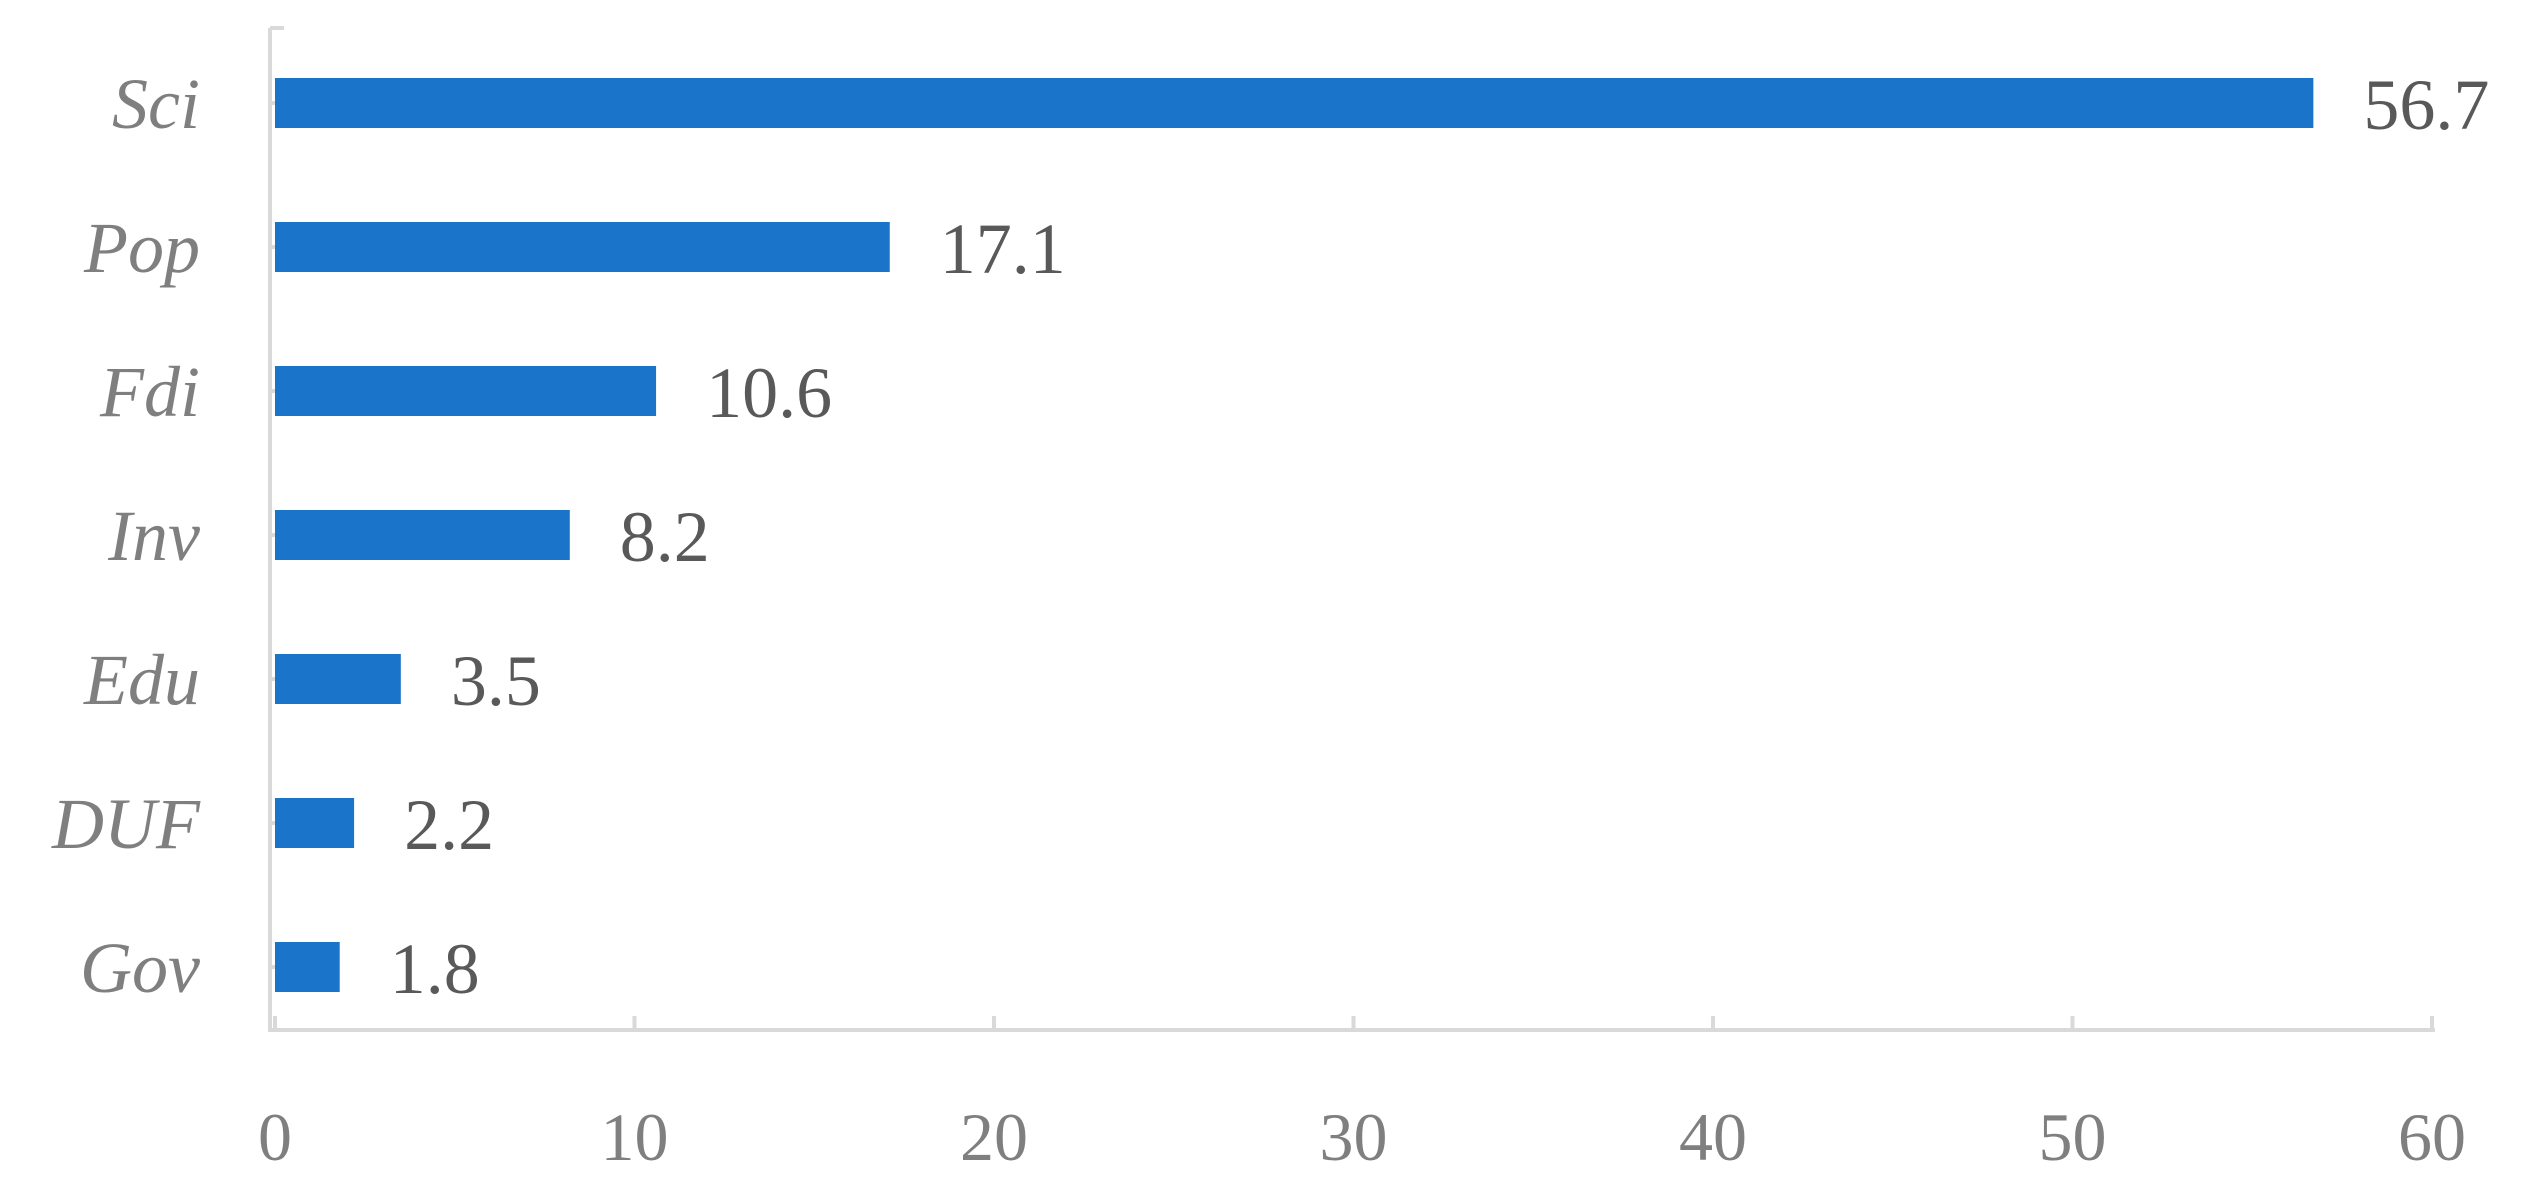 This screenshot has height=1197, width=2538. I want to click on bar-sci, so click(1294, 103).